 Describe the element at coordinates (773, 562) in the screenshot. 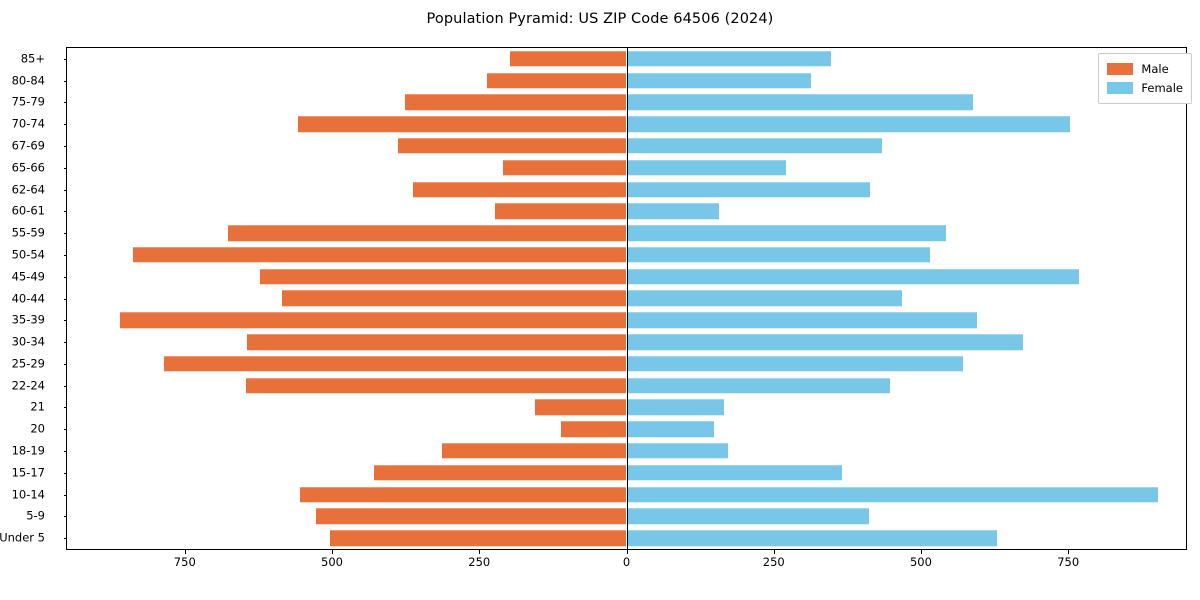

I see `x-tick-label: 250` at that location.